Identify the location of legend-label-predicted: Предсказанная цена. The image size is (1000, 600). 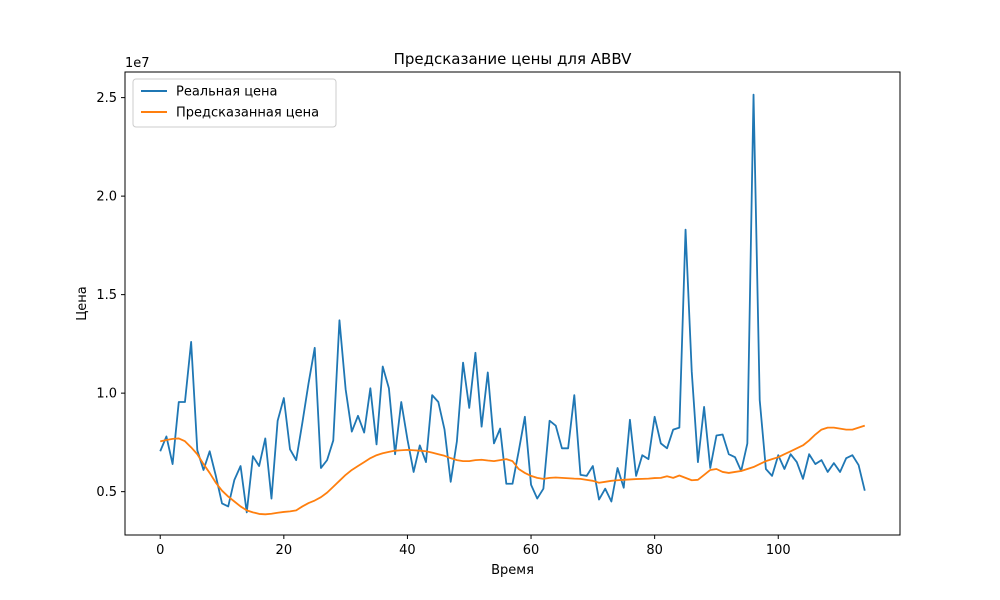
(247, 113).